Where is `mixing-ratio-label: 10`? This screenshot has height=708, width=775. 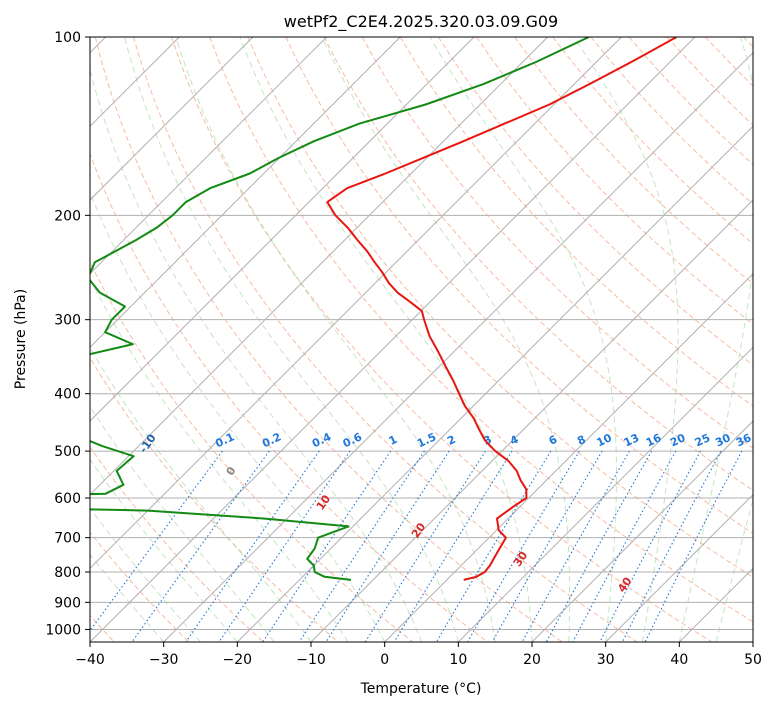 mixing-ratio-label: 10 is located at coordinates (605, 440).